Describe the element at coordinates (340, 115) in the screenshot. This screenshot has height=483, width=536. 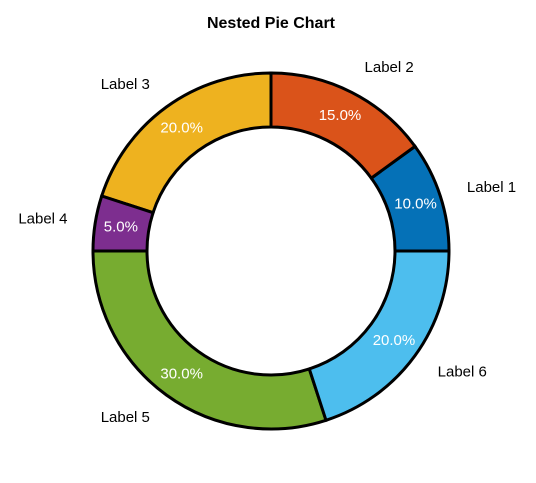
I see `percent-label-label-2: 15.0%` at that location.